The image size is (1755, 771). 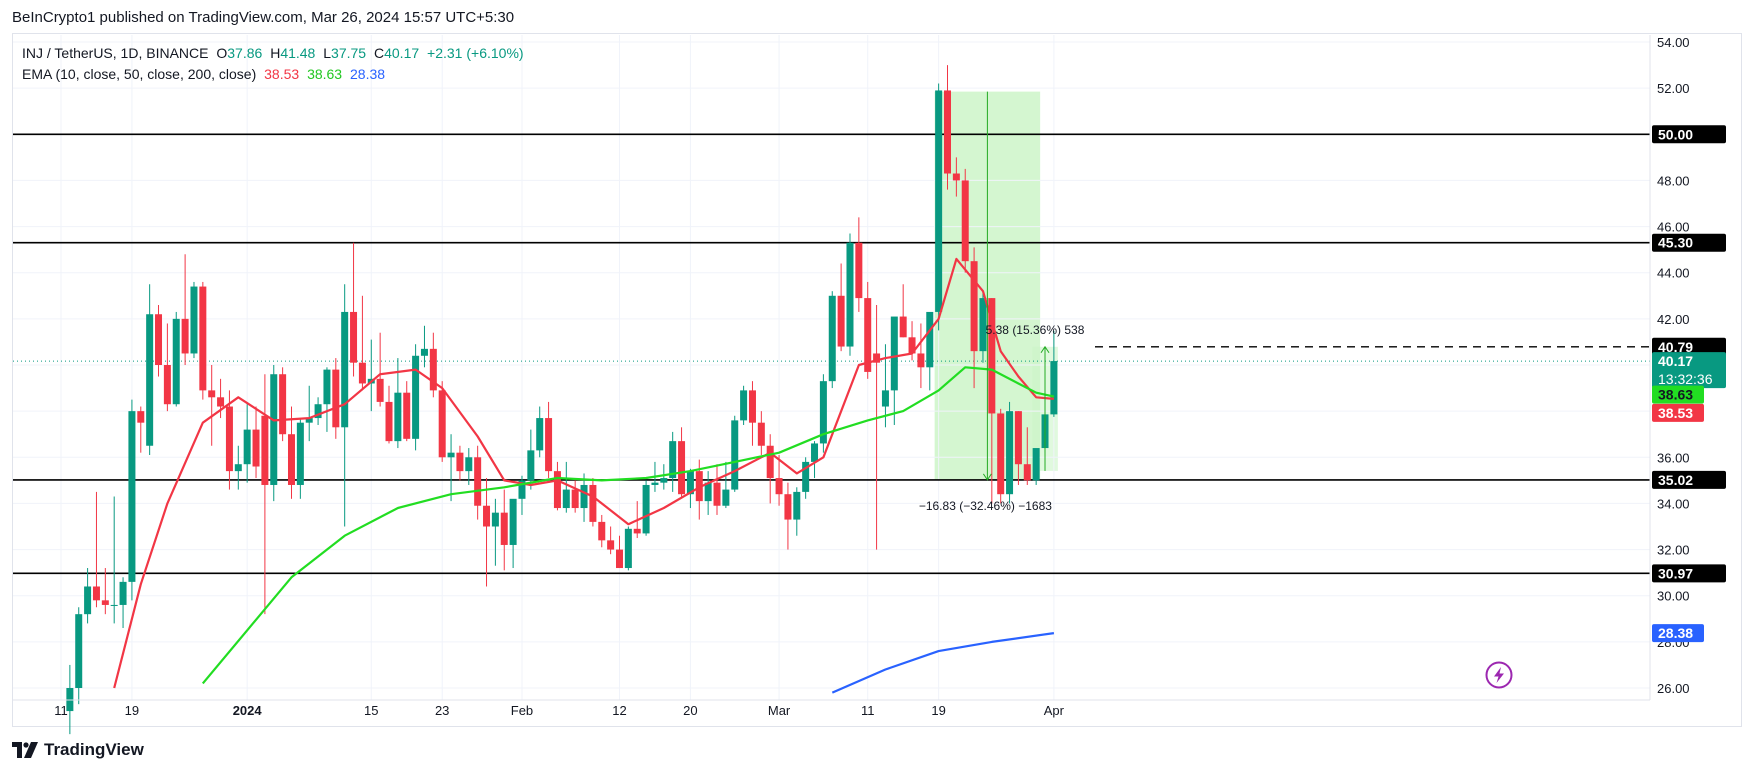 I want to click on symbol-label: INJ / TetherUS, 1D, BINANCE, so click(x=115, y=53).